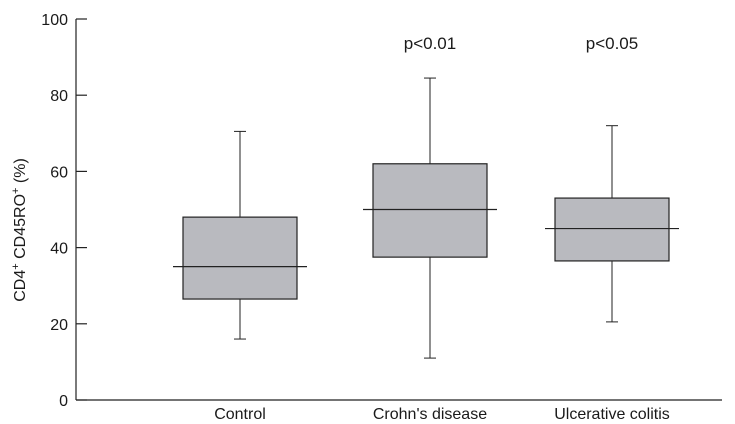 The image size is (735, 424). Describe the element at coordinates (63, 401) in the screenshot. I see `y-tick-label: 0` at that location.